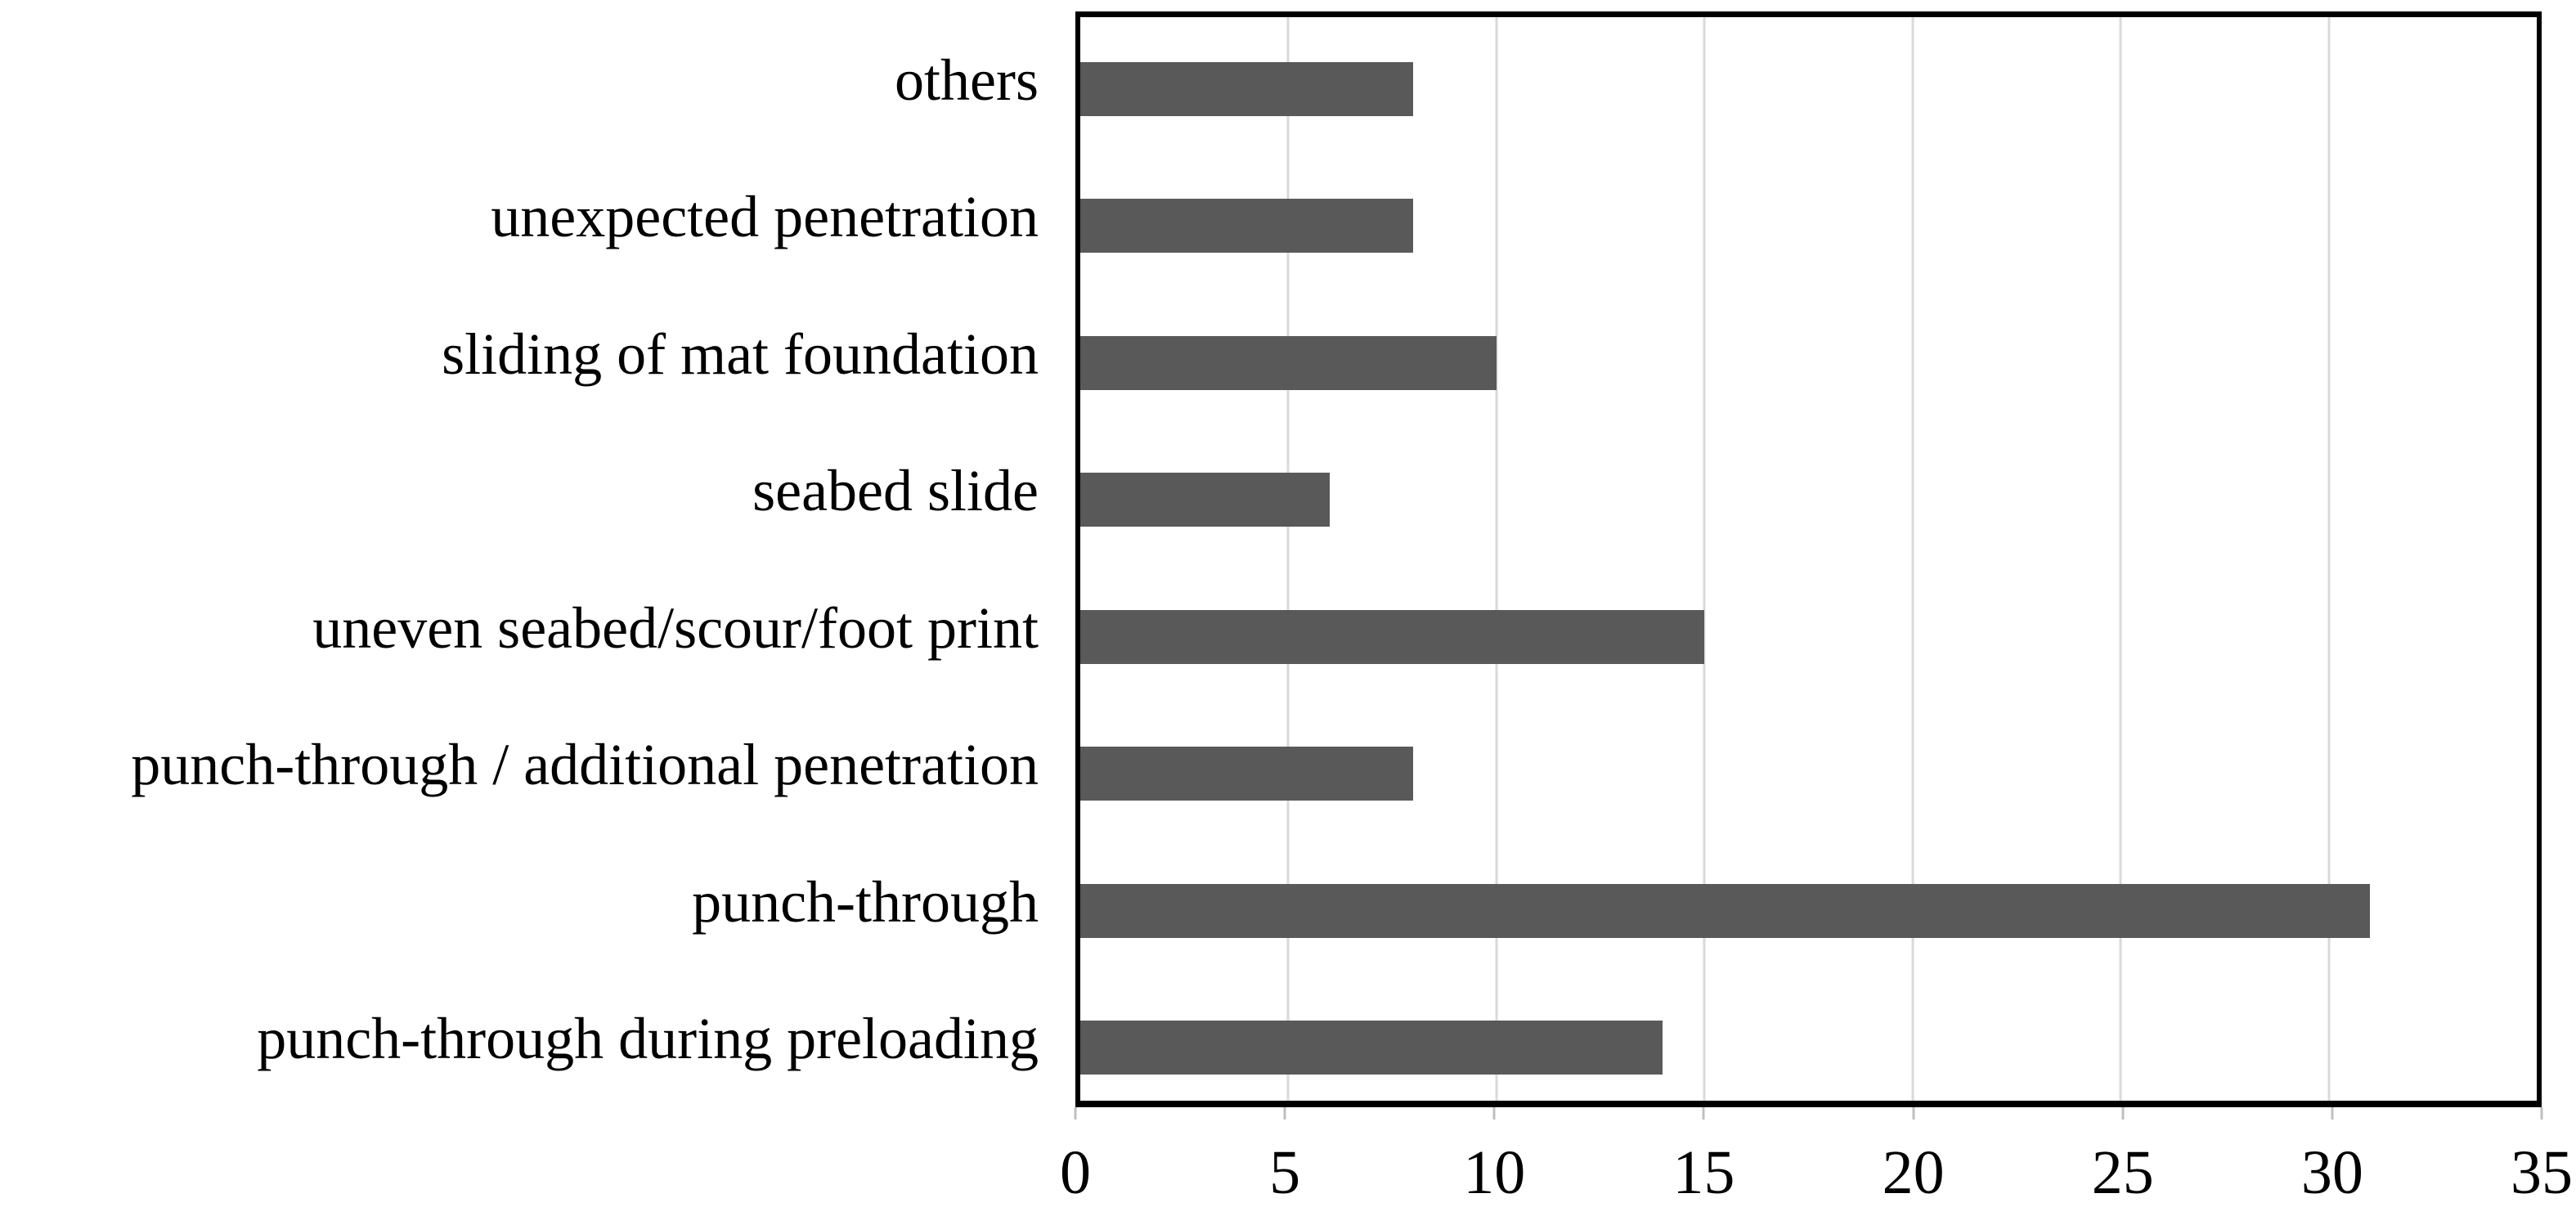  What do you see at coordinates (2122, 1172) in the screenshot?
I see `x-tick-label: 25` at bounding box center [2122, 1172].